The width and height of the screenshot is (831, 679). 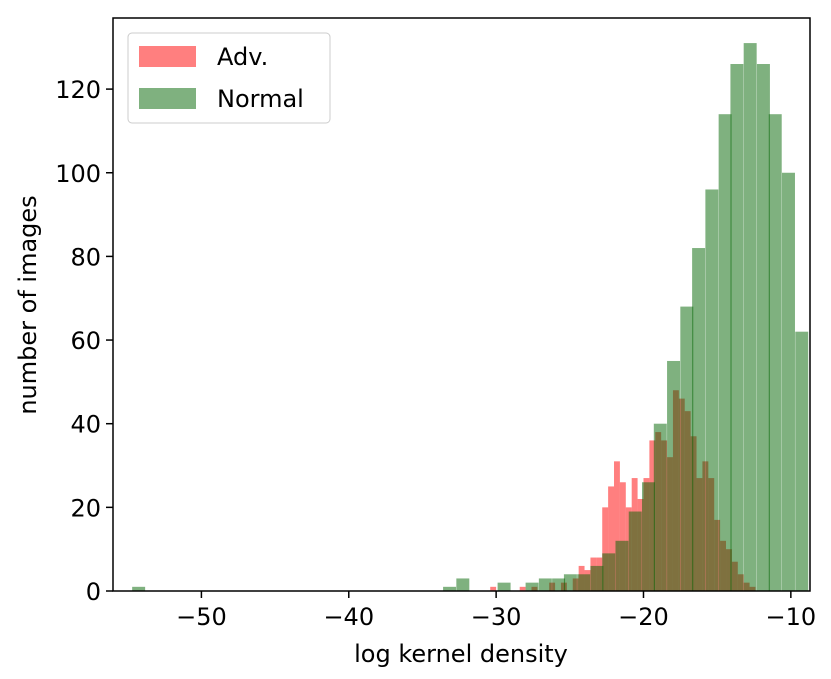 What do you see at coordinates (78, 90) in the screenshot?
I see `y-tick-label: 120` at bounding box center [78, 90].